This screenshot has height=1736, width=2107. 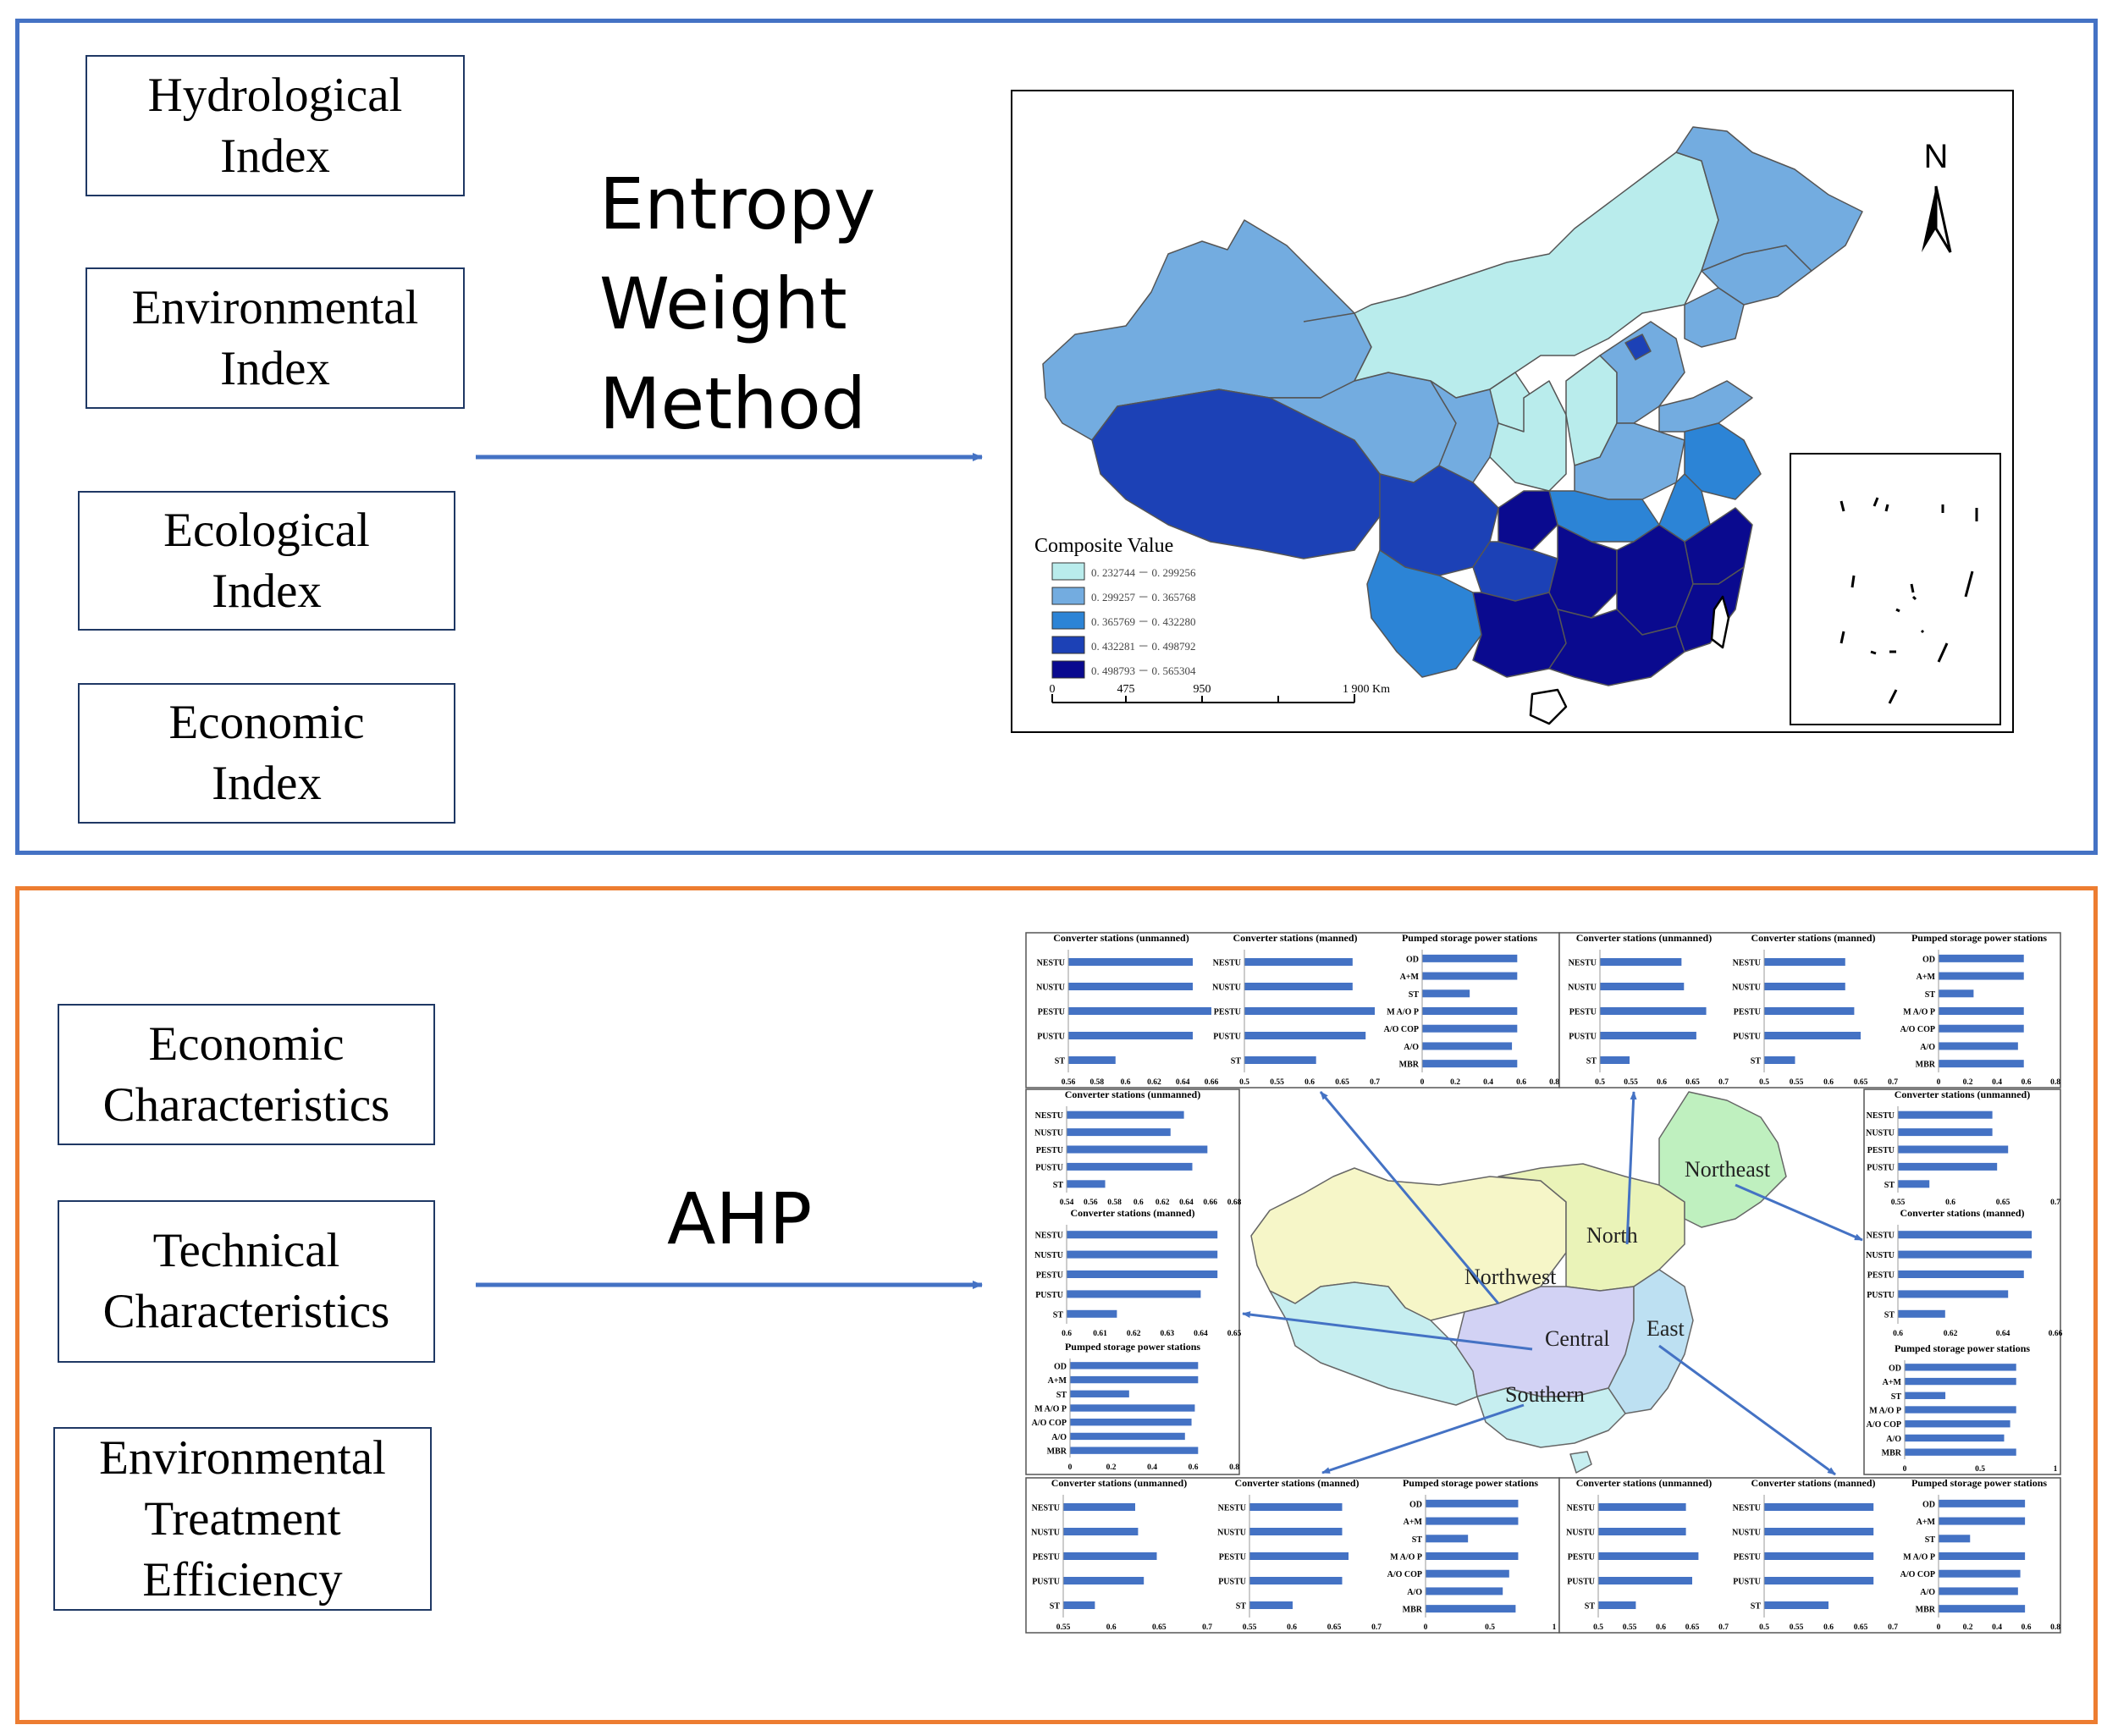 What do you see at coordinates (1070, 1467) in the screenshot?
I see `tick-label: 0` at bounding box center [1070, 1467].